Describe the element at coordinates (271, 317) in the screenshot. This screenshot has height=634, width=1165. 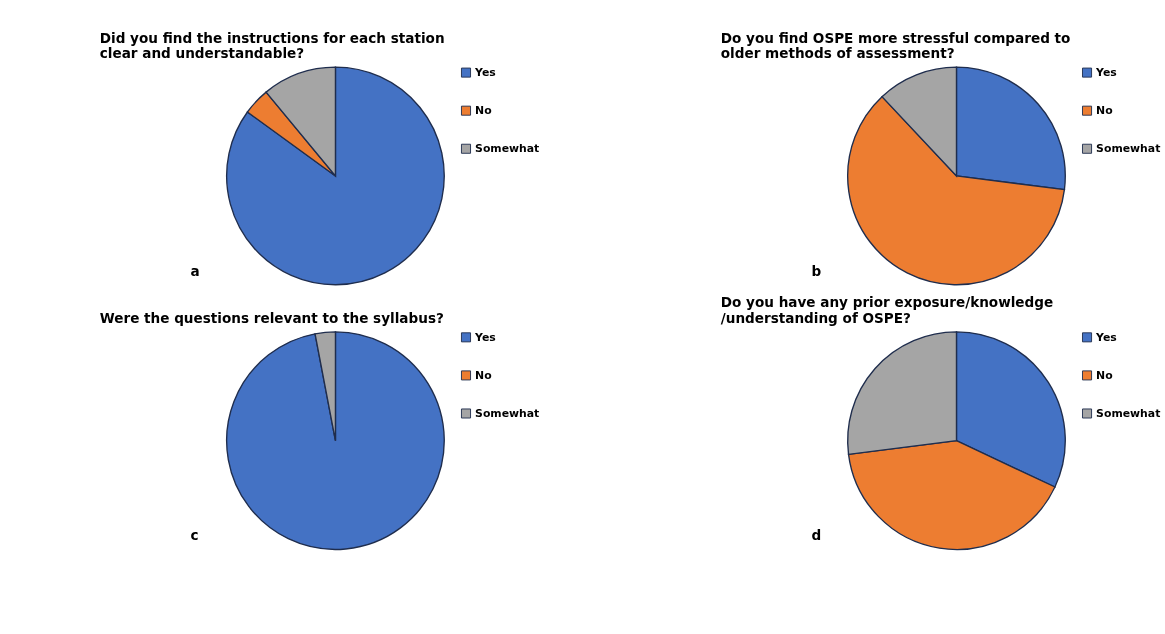
I see `chart-title: Were the questions relevant to the syllabus?` at that location.